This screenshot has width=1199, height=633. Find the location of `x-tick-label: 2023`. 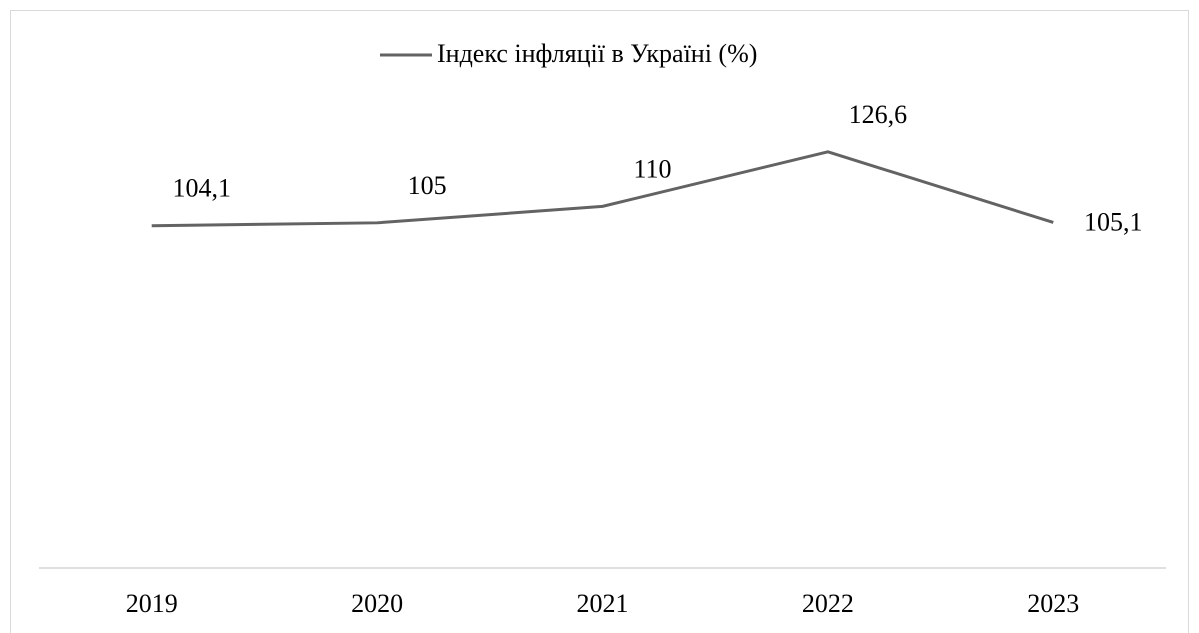

x-tick-label: 2023 is located at coordinates (1053, 603).